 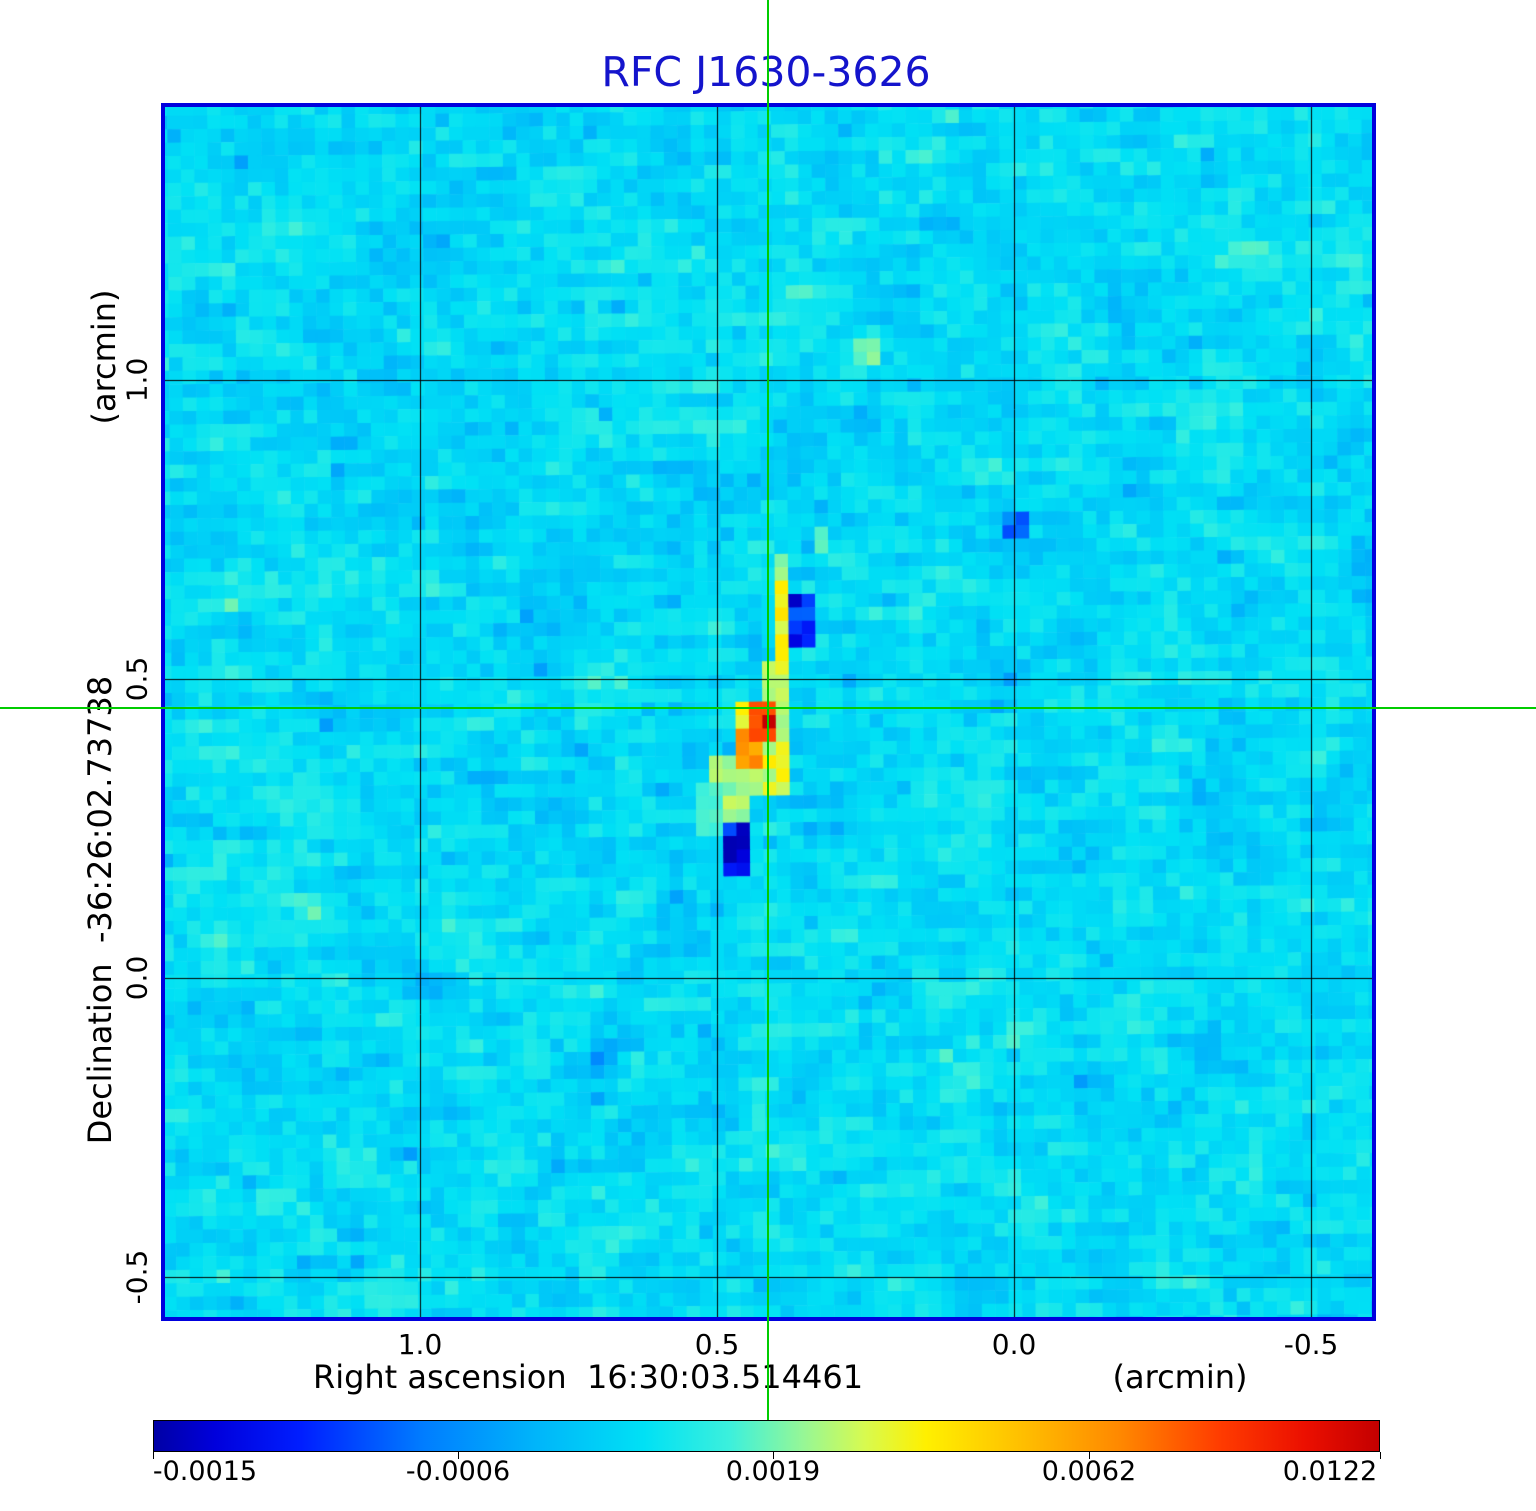 What do you see at coordinates (137, 380) in the screenshot?
I see `y-tick-label: 1.0` at bounding box center [137, 380].